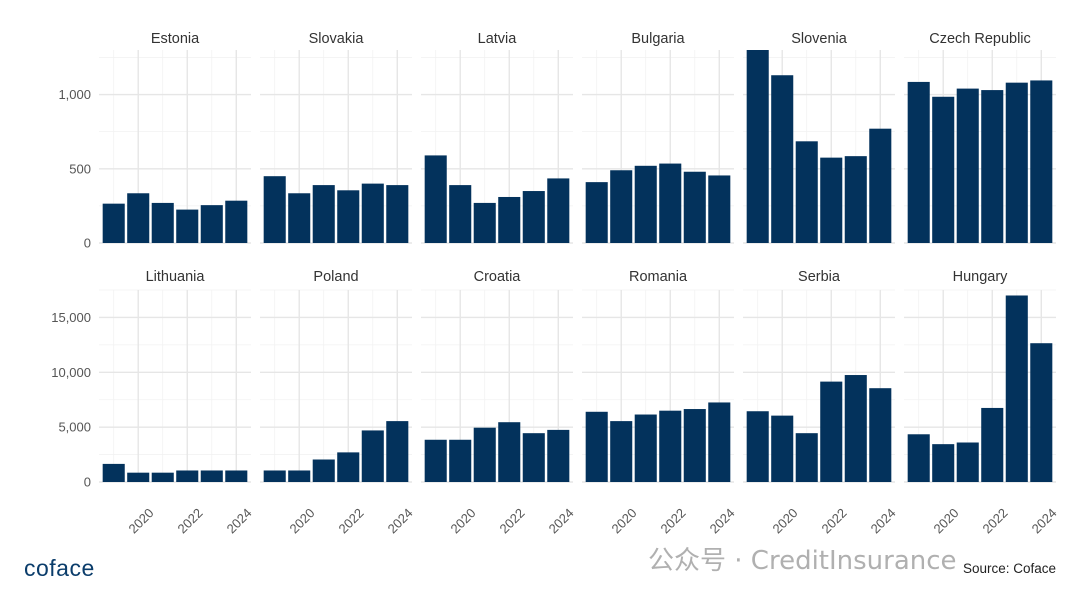  Describe the element at coordinates (943, 463) in the screenshot. I see `bar-hungary-2020` at that location.